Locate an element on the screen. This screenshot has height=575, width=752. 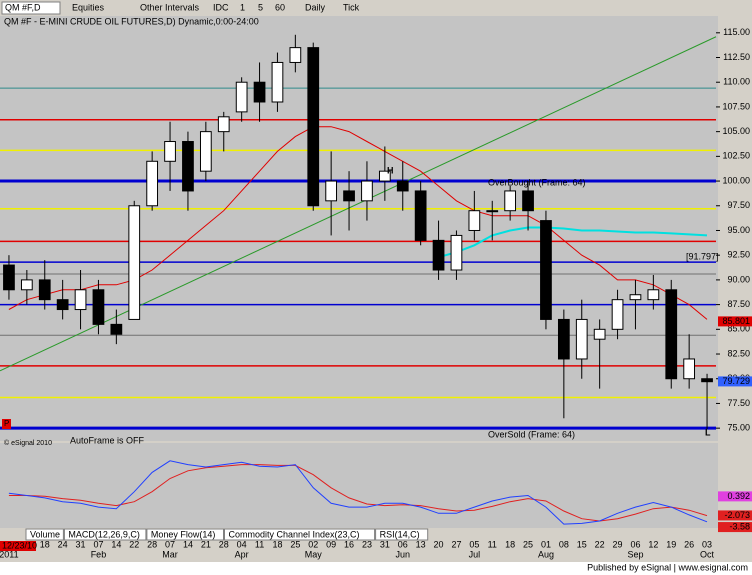
y-tick-label: 97.50 is located at coordinates (738, 205).